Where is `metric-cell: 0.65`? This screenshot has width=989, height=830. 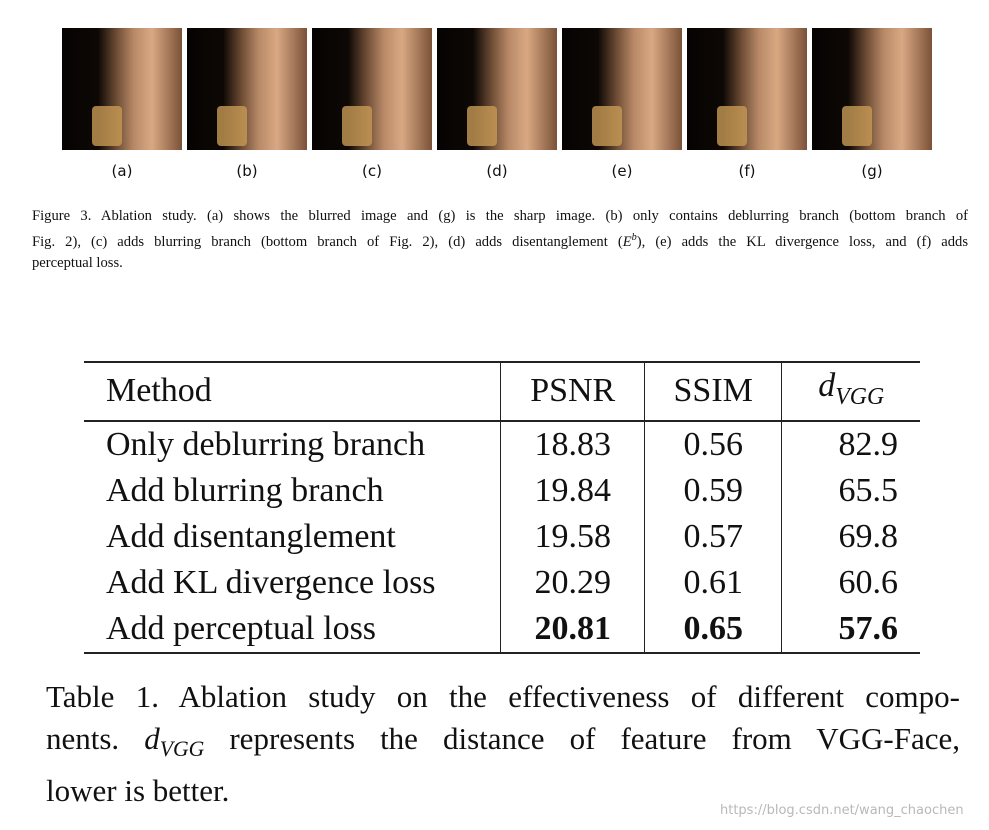
metric-cell: 0.65 is located at coordinates (712, 629).